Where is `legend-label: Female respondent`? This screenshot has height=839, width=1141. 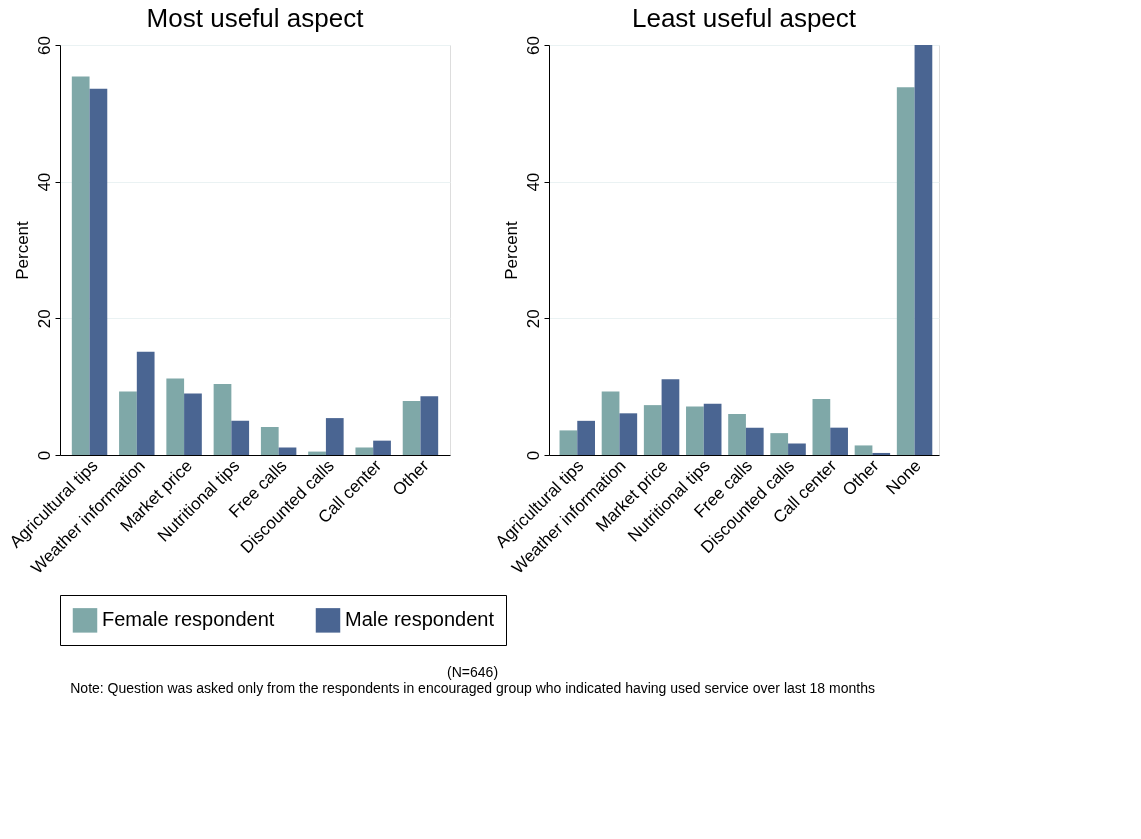 legend-label: Female respondent is located at coordinates (188, 619).